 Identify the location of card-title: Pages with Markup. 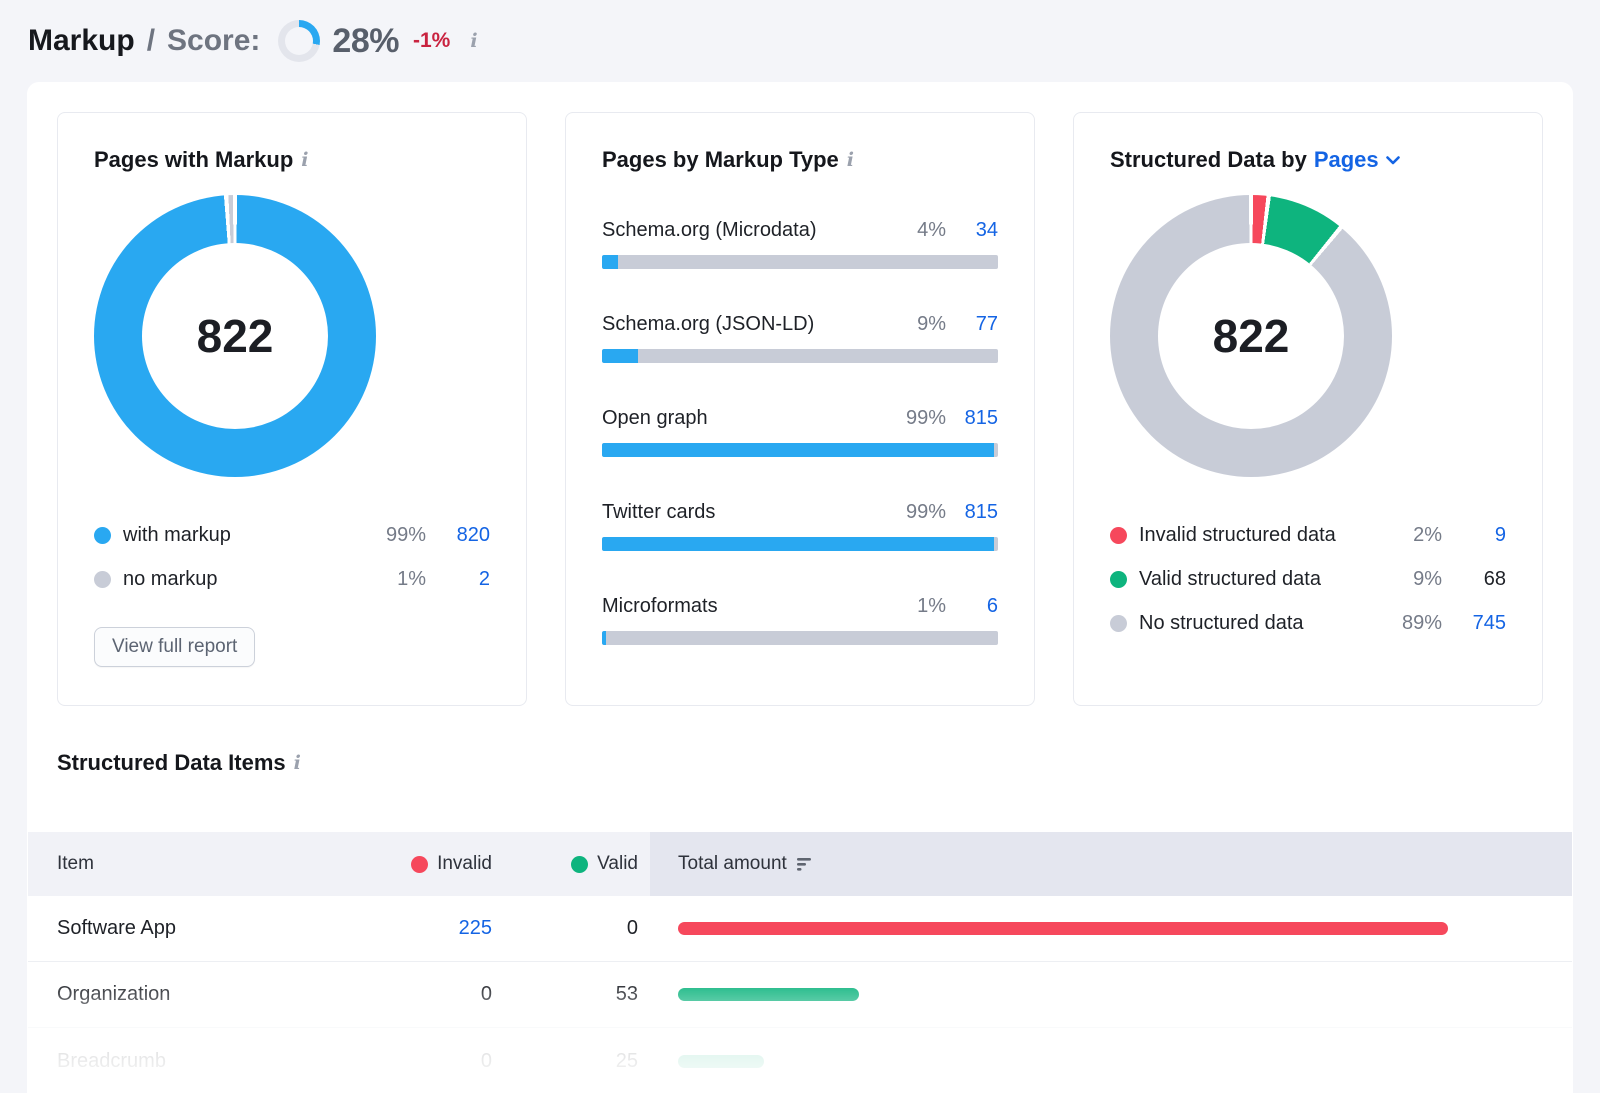
(194, 159).